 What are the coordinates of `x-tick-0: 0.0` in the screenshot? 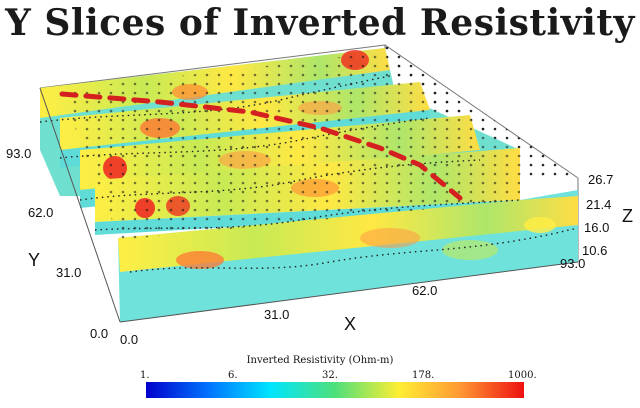 It's located at (129, 339).